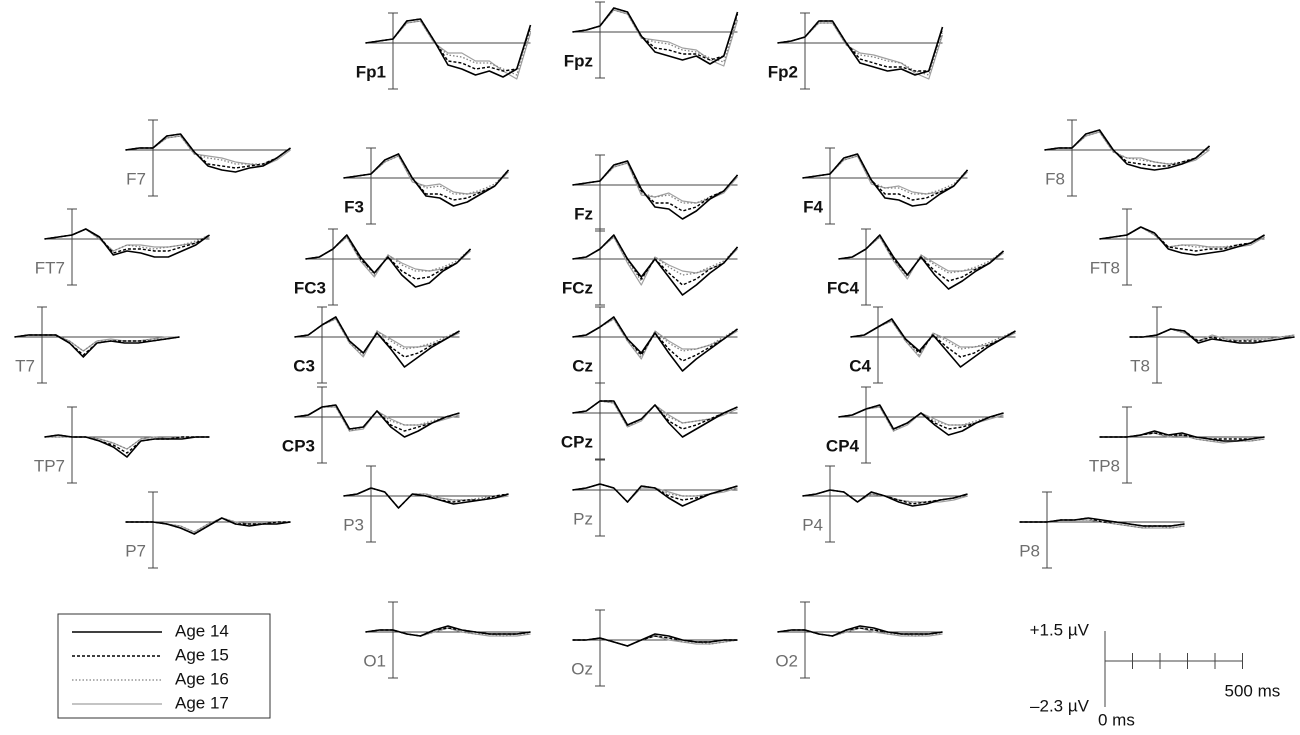 This screenshot has height=735, width=1300. I want to click on electrode-label: CP3, so click(298, 445).